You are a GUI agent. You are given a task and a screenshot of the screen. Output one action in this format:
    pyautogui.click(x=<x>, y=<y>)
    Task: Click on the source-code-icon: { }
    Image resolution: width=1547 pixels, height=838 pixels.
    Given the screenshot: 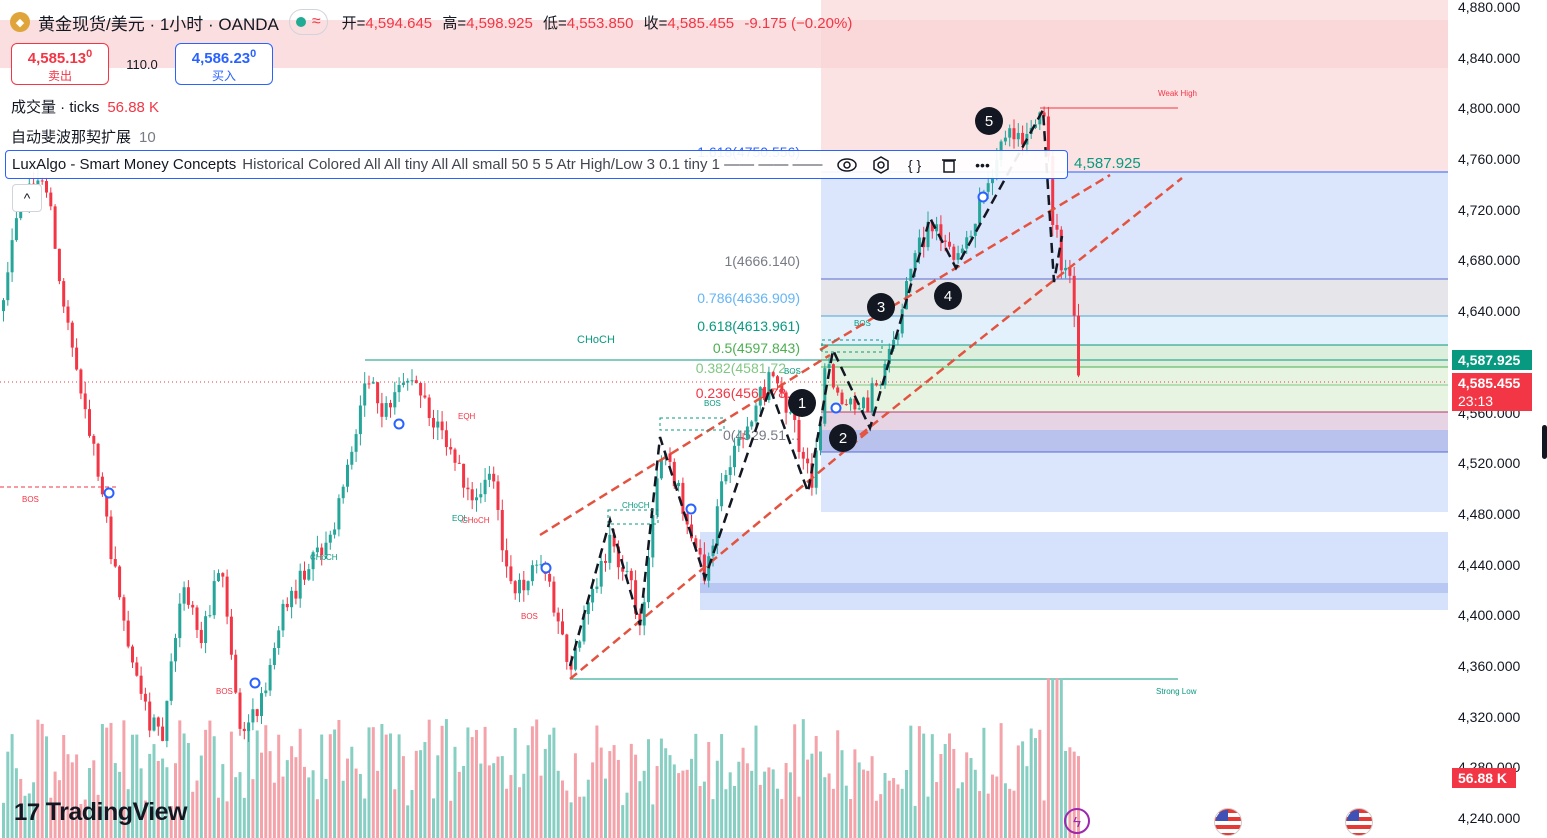 What is the action you would take?
    pyautogui.click(x=914, y=164)
    